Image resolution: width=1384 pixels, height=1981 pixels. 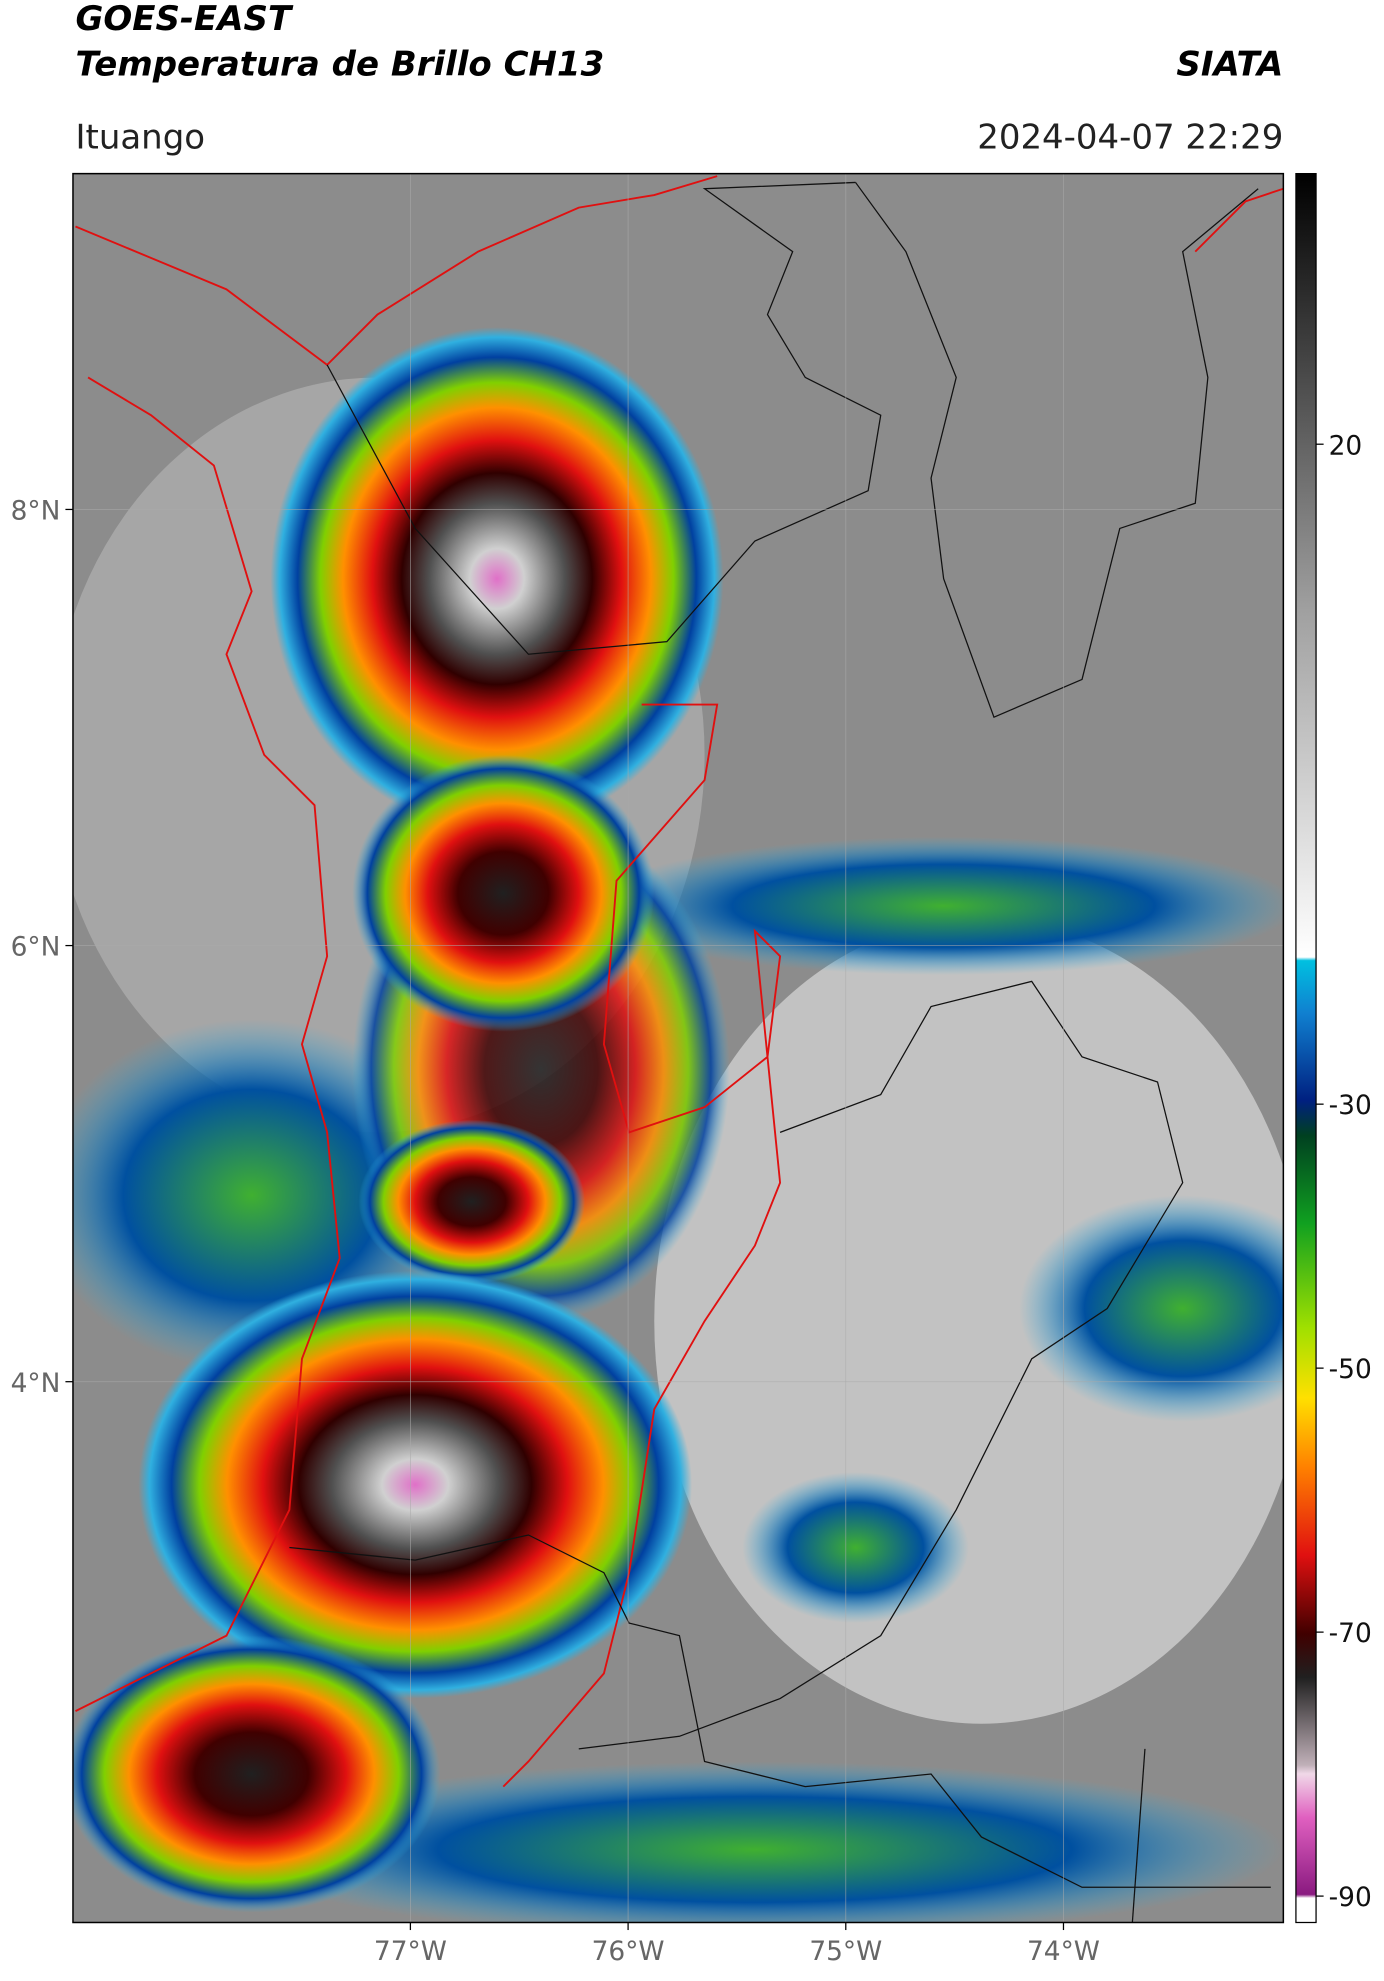 What do you see at coordinates (1229, 64) in the screenshot?
I see `source: SIATA` at bounding box center [1229, 64].